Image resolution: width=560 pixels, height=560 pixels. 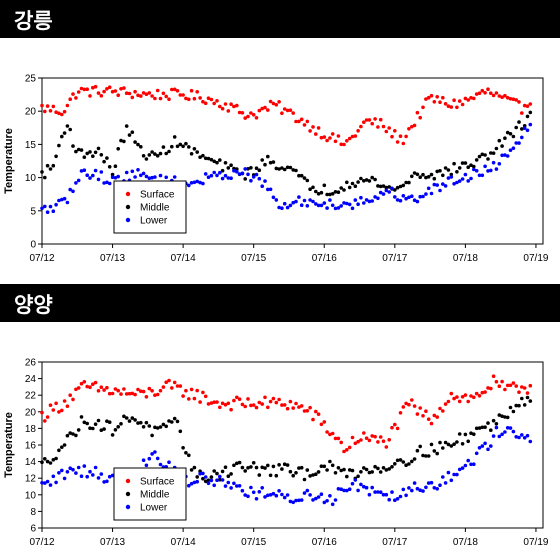 What do you see at coordinates (33, 211) in the screenshot?
I see `y-tick-label: 5` at bounding box center [33, 211].